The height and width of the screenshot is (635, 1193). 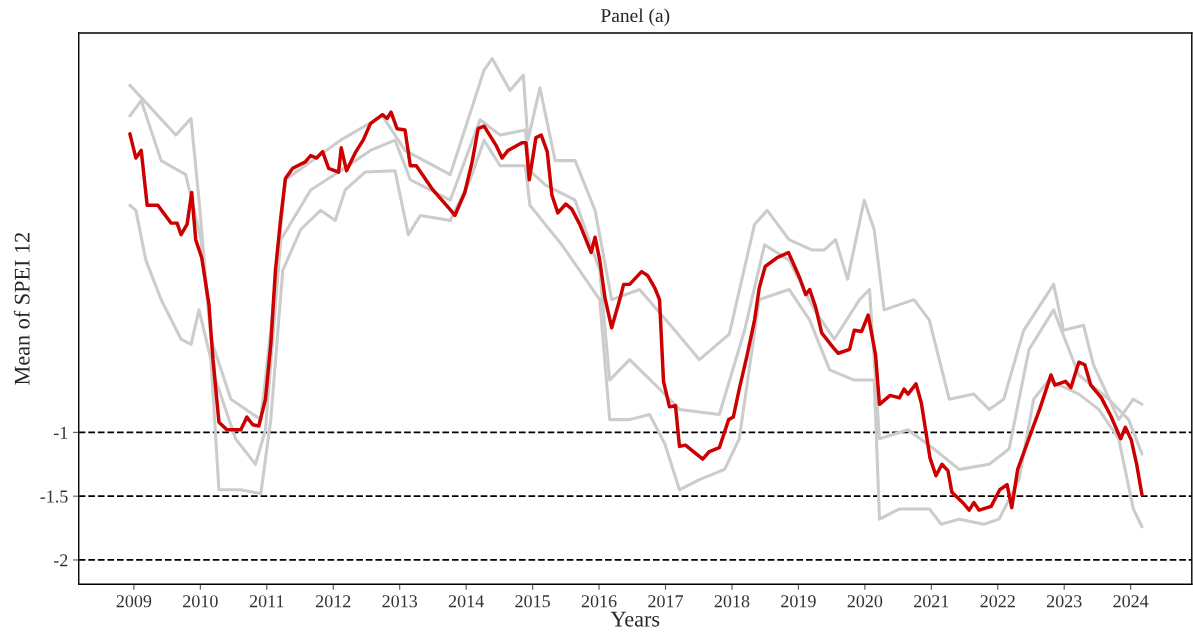 What do you see at coordinates (732, 601) in the screenshot?
I see `x-tick-label: 2018` at bounding box center [732, 601].